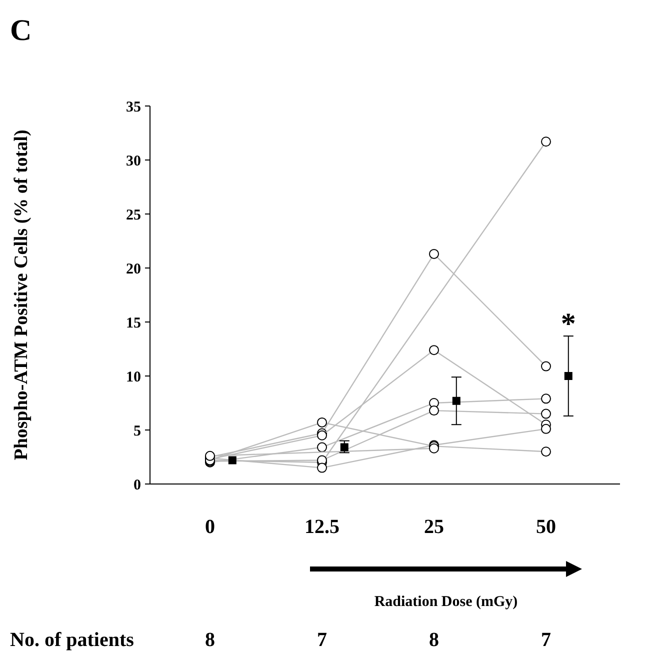 The width and height of the screenshot is (669, 659). What do you see at coordinates (72, 640) in the screenshot?
I see `text: No. of patients` at bounding box center [72, 640].